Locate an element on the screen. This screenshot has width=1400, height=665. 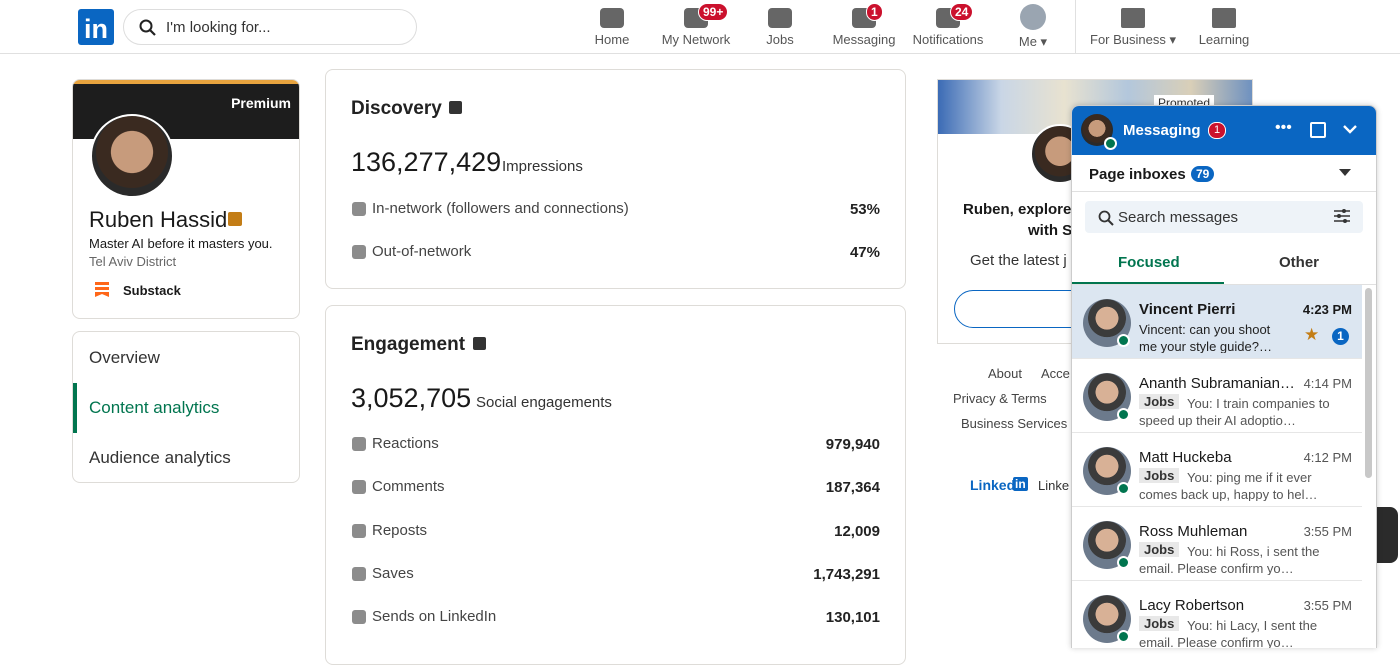
contact-name: Ross Muhleman is located at coordinates (1193, 531).